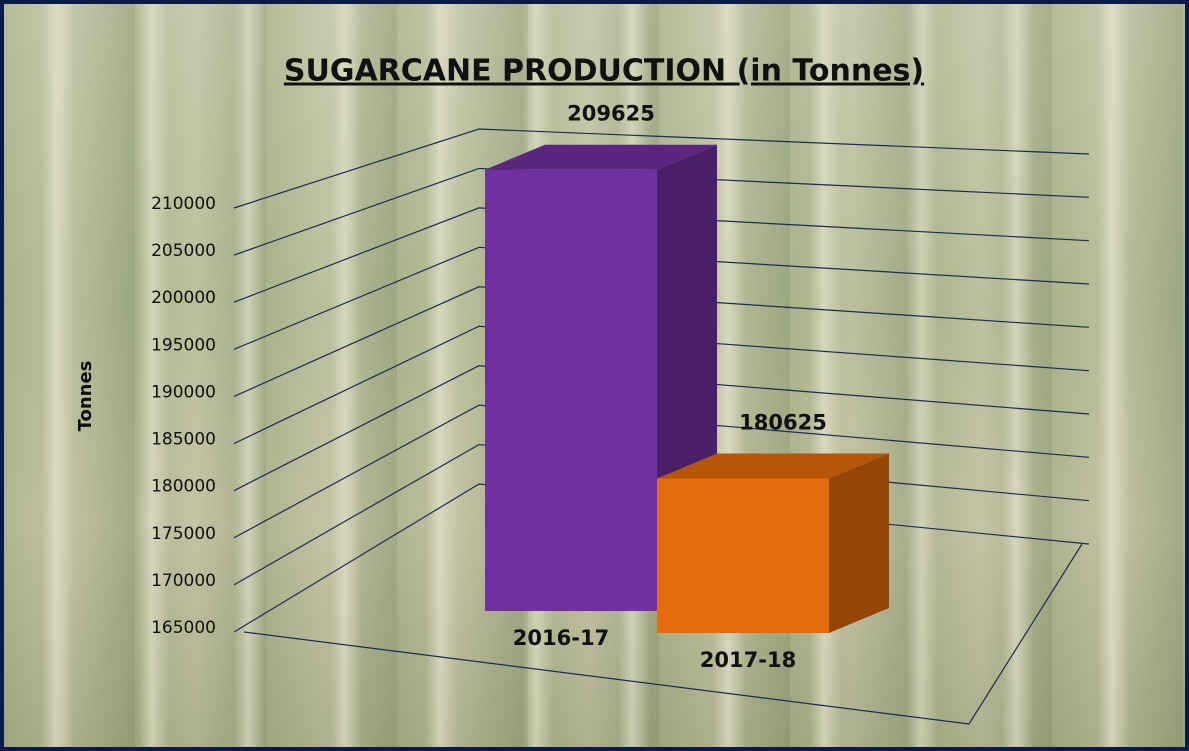 The image size is (1189, 751). Describe the element at coordinates (183, 392) in the screenshot. I see `y-tick-label: 190000` at that location.